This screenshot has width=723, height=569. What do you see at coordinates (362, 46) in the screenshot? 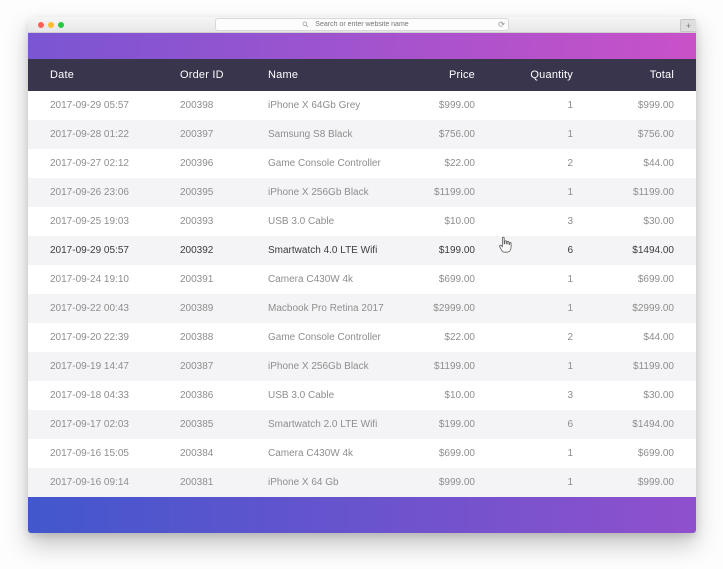
I see `gradient-header-band` at bounding box center [362, 46].